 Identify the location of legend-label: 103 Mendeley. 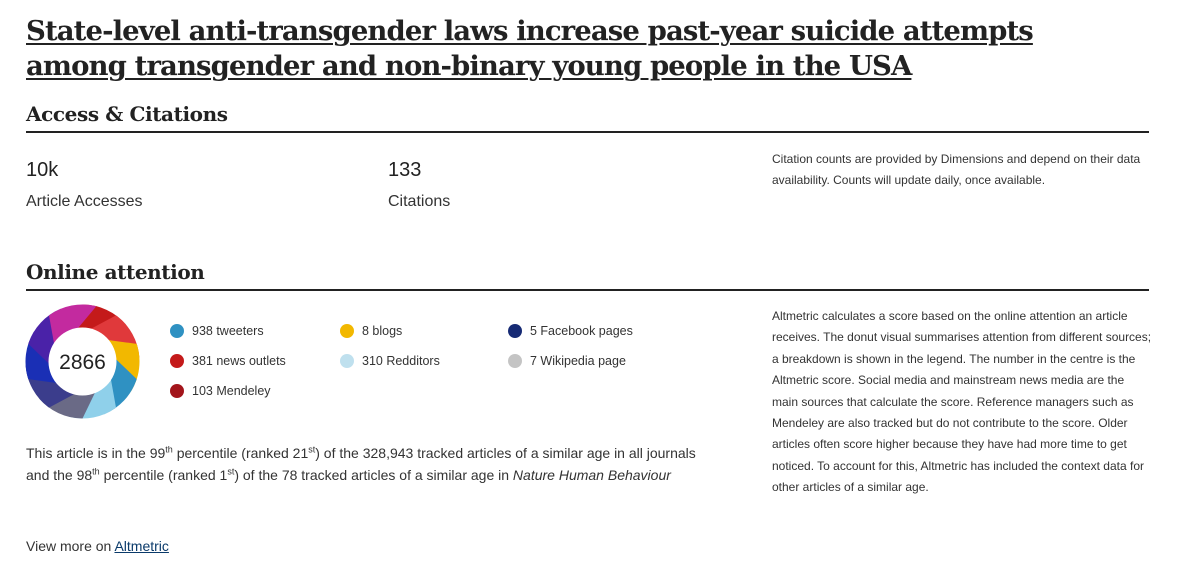
(231, 391).